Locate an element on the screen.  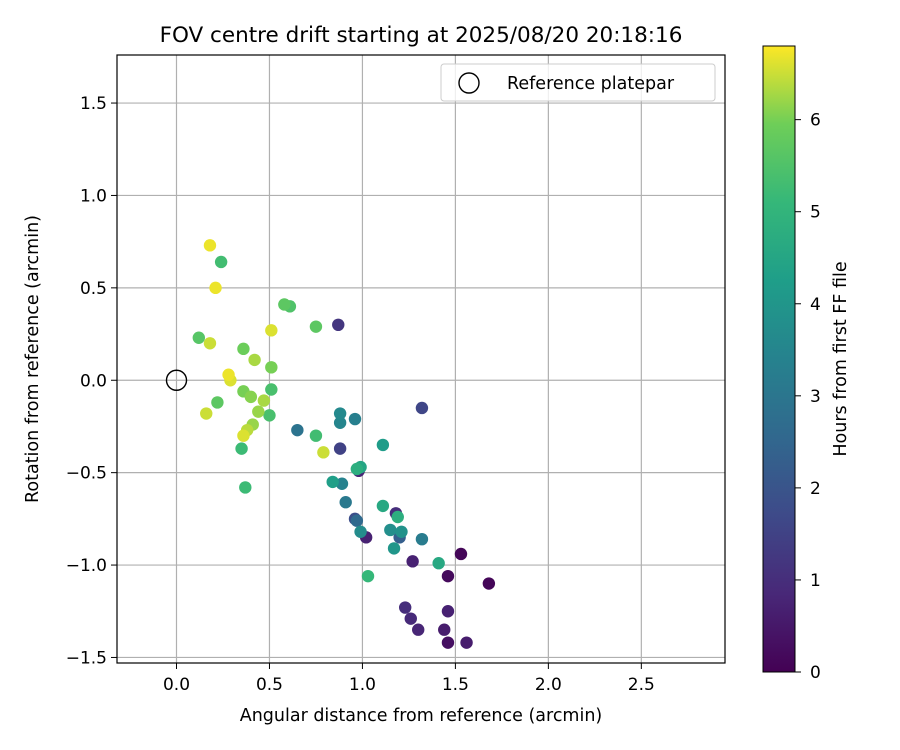
colorbar-label: Hours from first FF file is located at coordinates (841, 358).